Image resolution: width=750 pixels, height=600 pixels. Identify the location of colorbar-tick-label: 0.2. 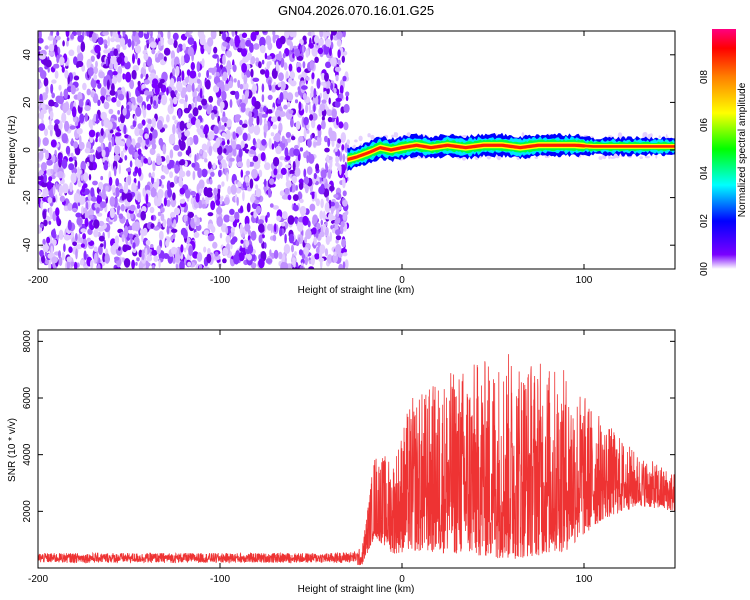
(704, 221).